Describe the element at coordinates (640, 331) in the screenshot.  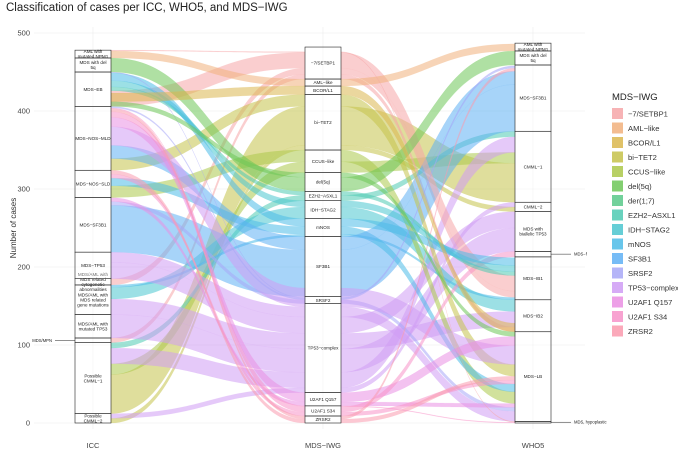
I see `legend-label-zrsr2: ZRSR2` at that location.